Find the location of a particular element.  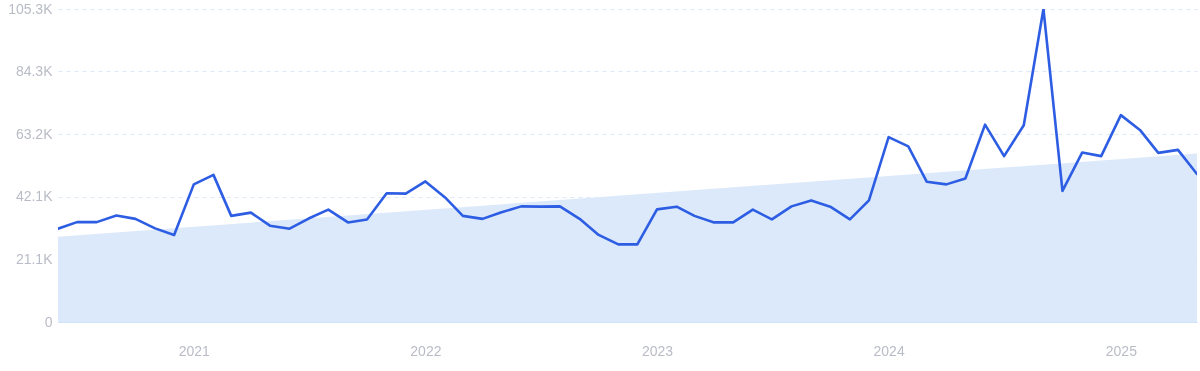

y-tick-label: 63.2K is located at coordinates (34, 133).